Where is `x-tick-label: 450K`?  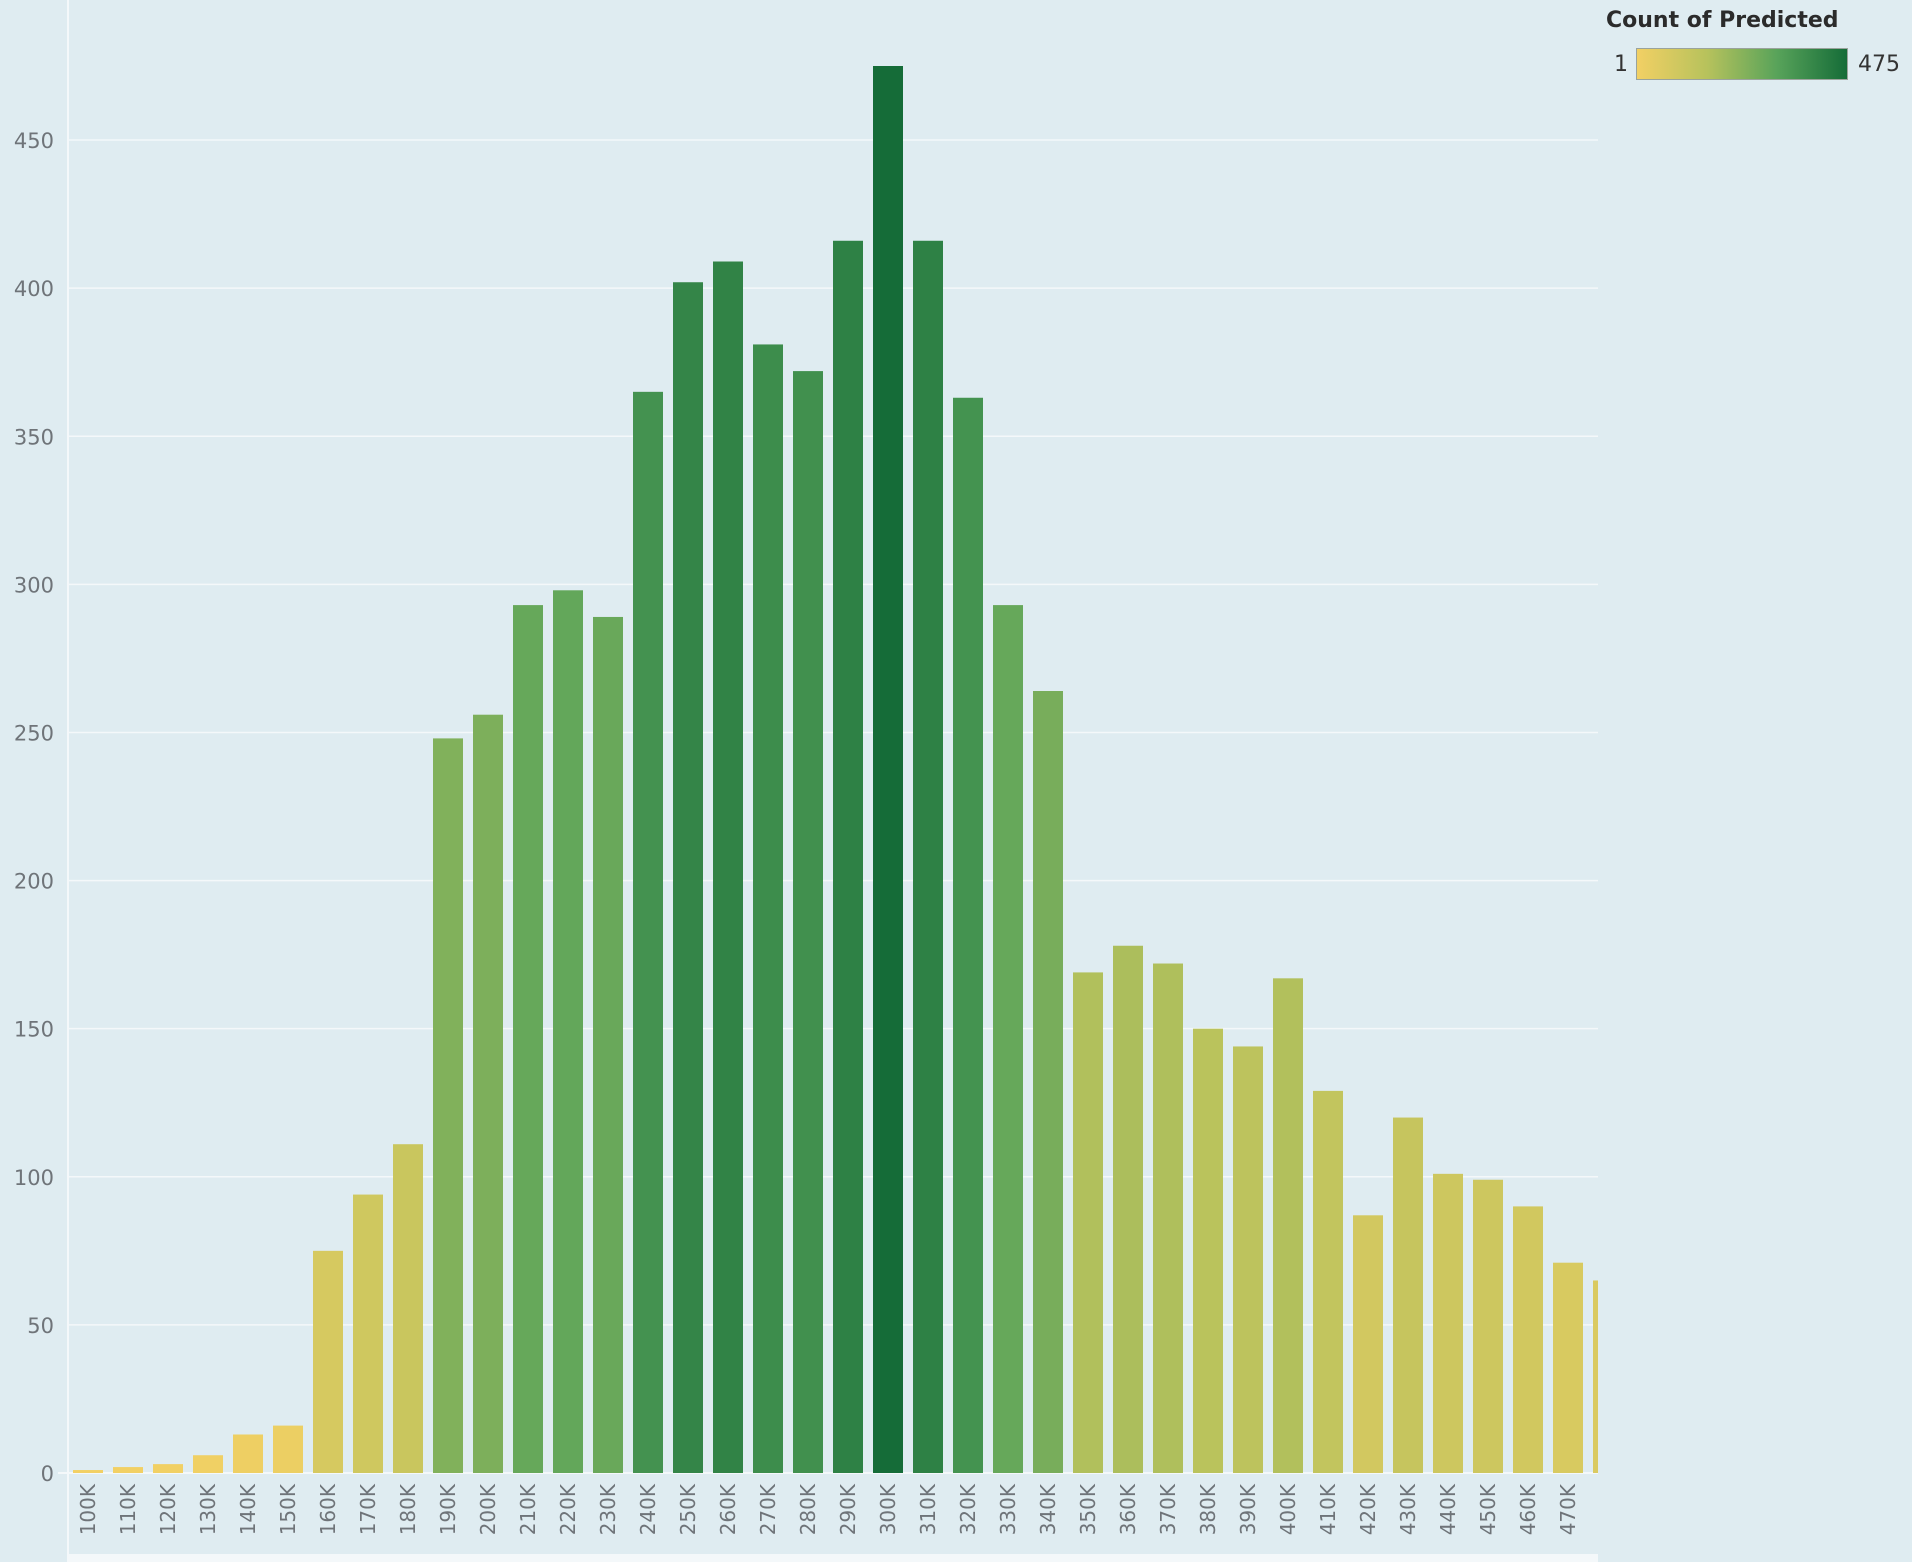 x-tick-label: 450K is located at coordinates (1488, 1509).